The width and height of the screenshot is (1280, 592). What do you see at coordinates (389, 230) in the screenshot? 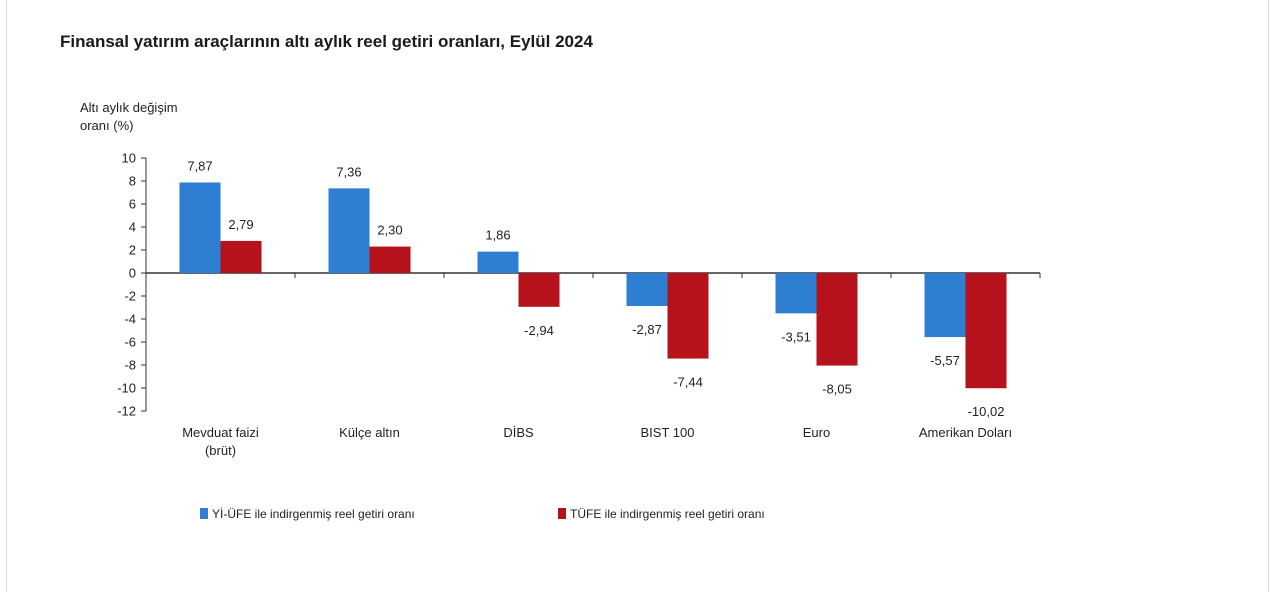
I see `data-label: 2,30` at bounding box center [389, 230].